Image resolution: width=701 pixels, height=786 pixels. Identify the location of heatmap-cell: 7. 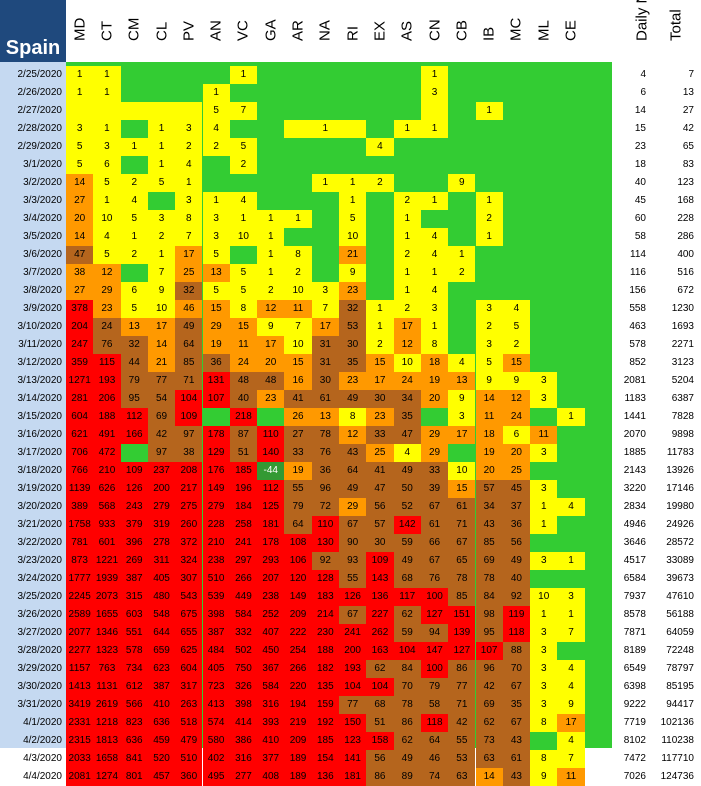
(571, 759).